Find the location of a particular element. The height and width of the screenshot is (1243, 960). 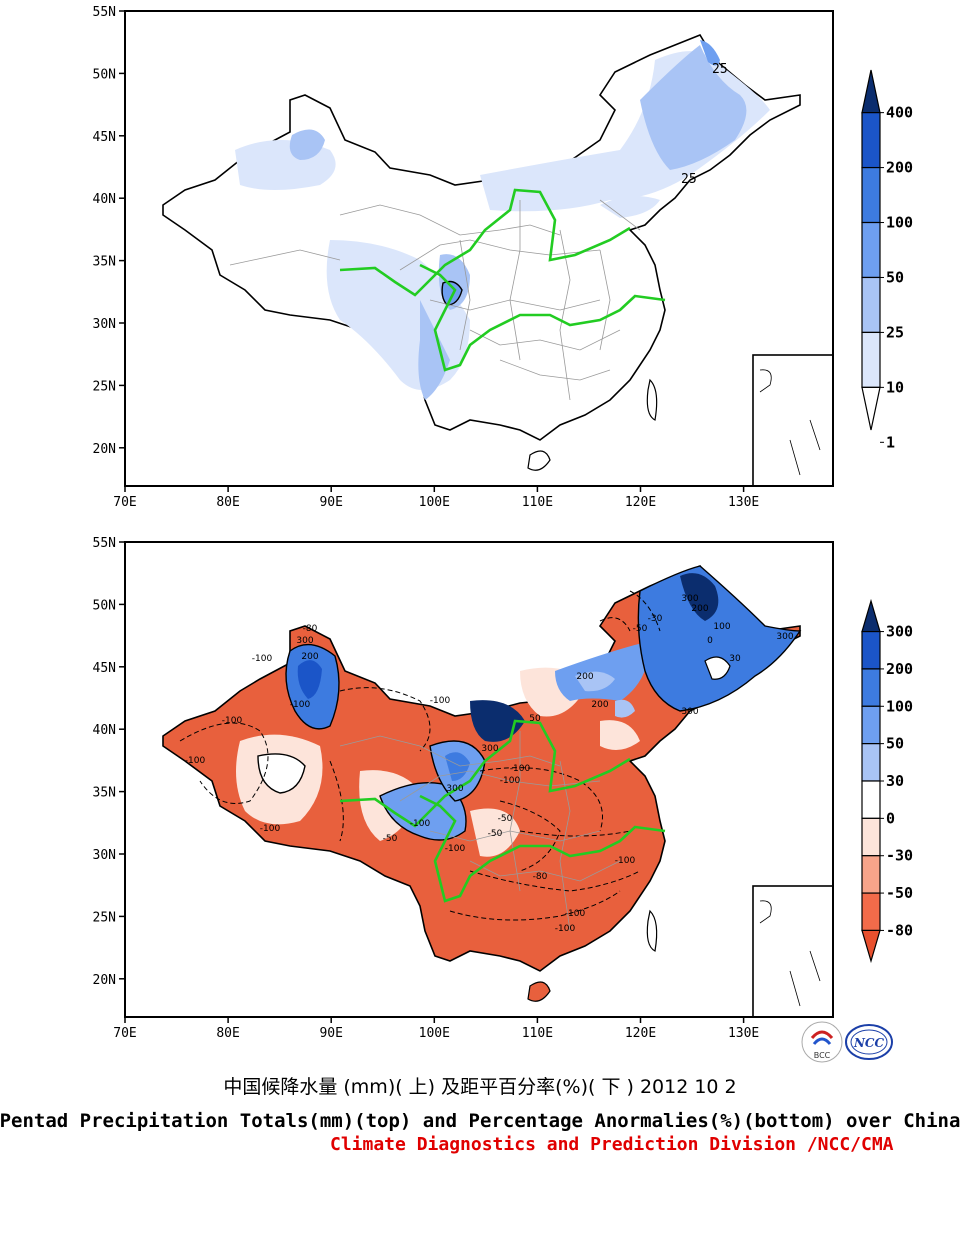

province-borders-anomaly is located at coordinates (480, 831).